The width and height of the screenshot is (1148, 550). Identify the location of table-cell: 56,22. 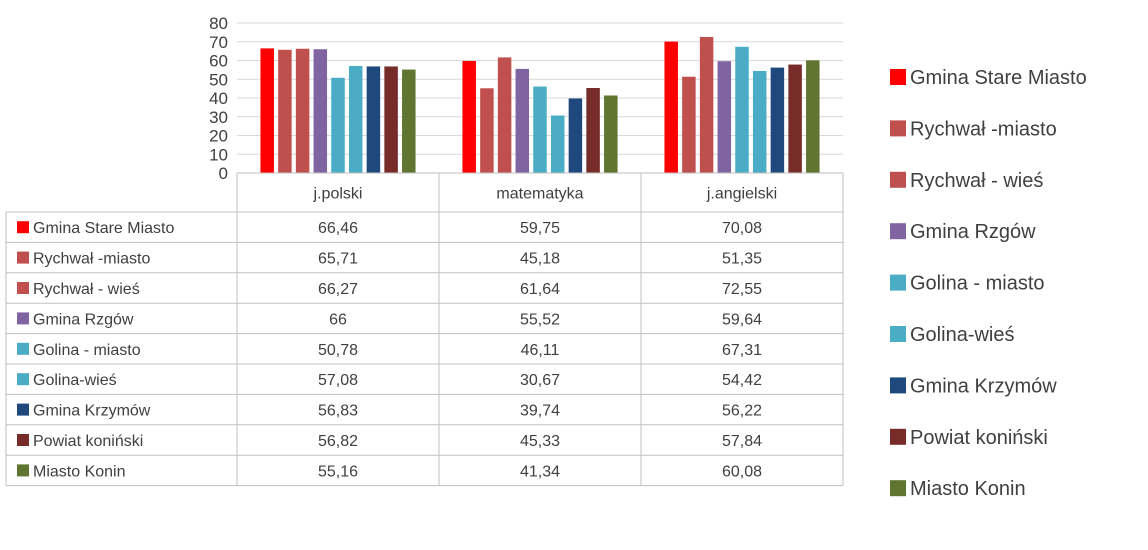
(742, 411).